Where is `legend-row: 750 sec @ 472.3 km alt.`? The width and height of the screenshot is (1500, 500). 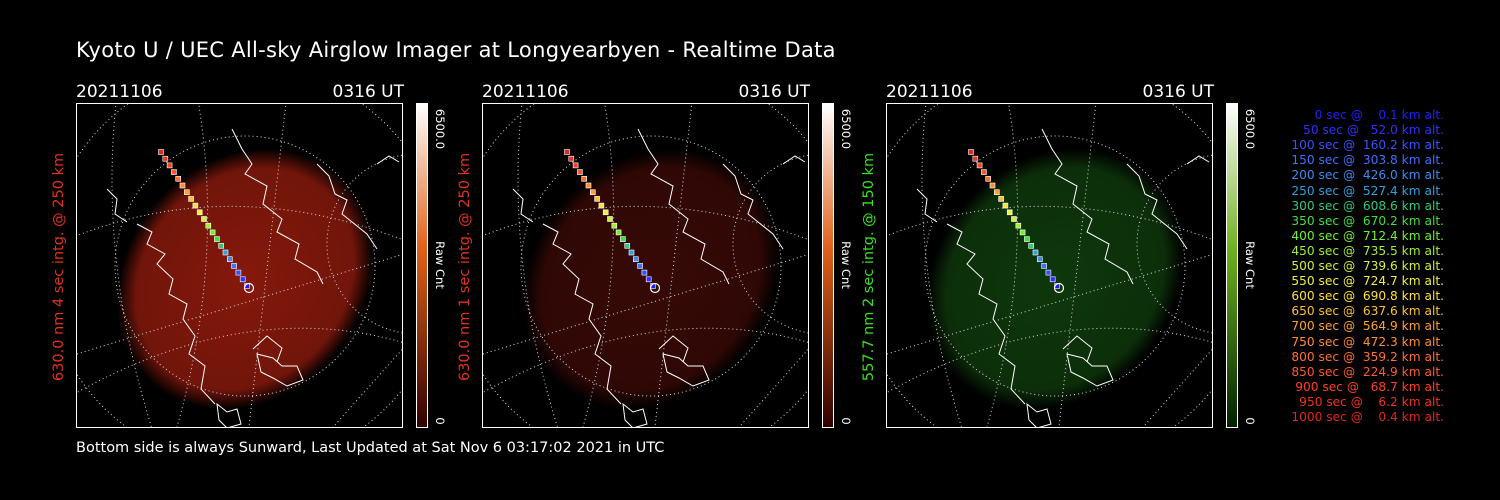 legend-row: 750 sec @ 472.3 km alt. is located at coordinates (1365, 341).